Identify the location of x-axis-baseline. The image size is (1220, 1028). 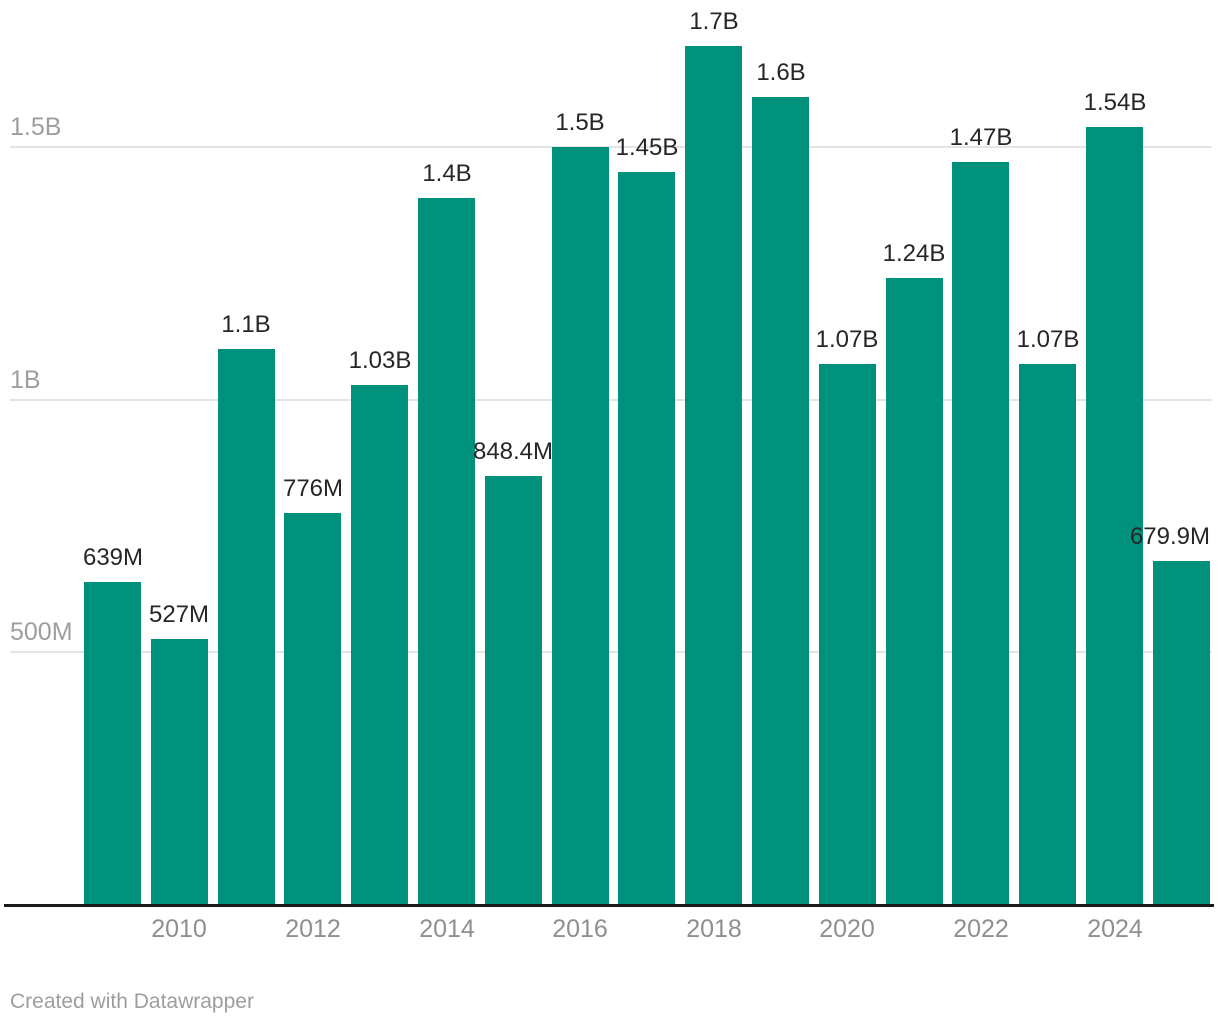
(609, 905).